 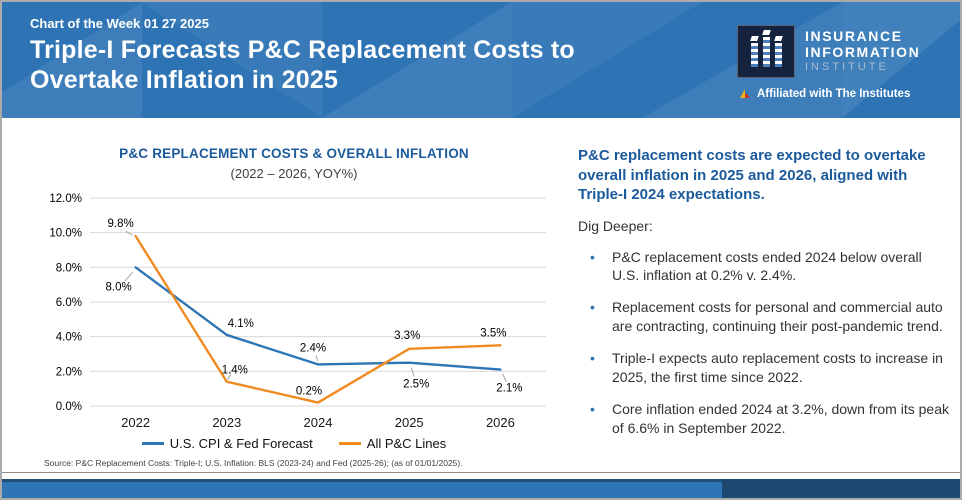 I want to click on chart-legend: U.S. CPI & Fed Forecast All P&C Lines, so click(x=294, y=443).